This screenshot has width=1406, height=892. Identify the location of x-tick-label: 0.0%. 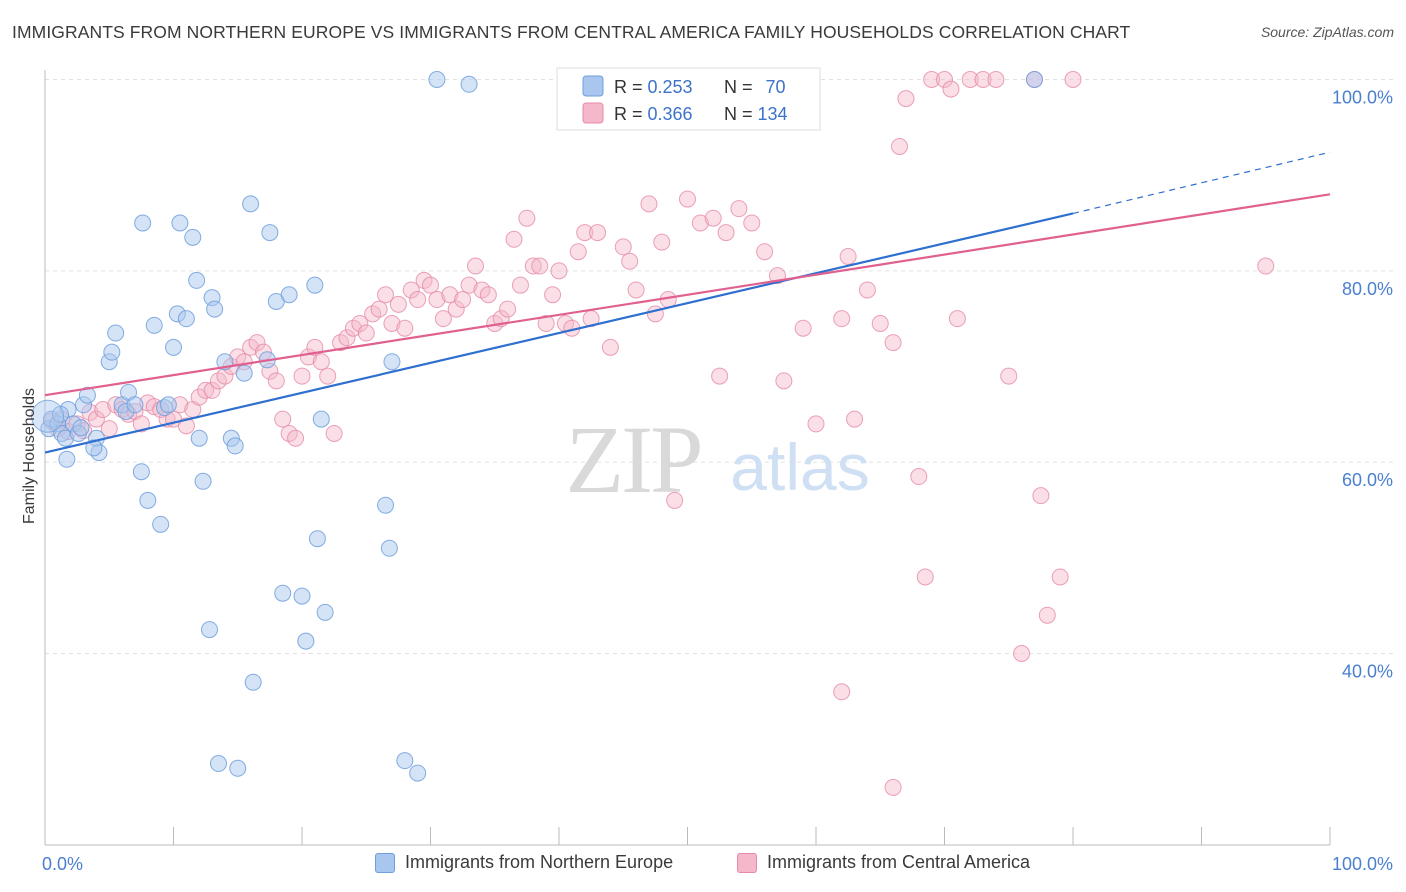
(62, 864).